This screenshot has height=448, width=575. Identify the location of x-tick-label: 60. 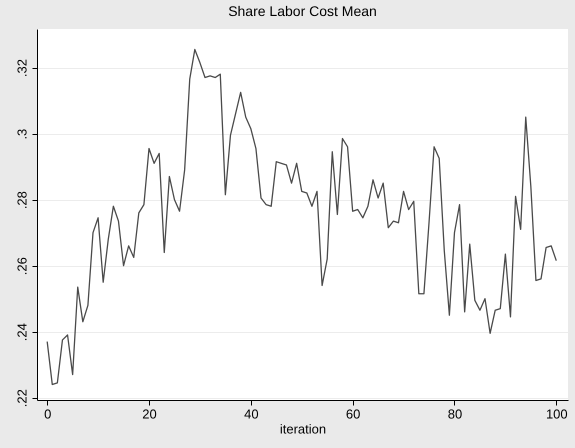
(353, 414).